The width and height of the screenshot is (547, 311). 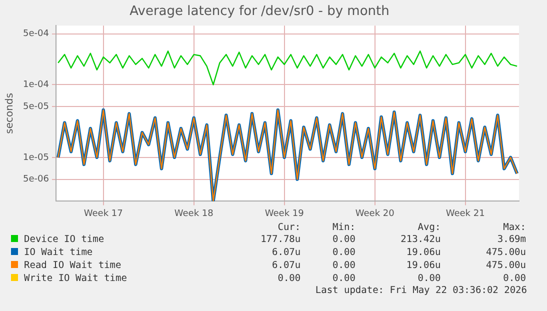 I want to click on y-tick-label: 5e-05, so click(x=35, y=107).